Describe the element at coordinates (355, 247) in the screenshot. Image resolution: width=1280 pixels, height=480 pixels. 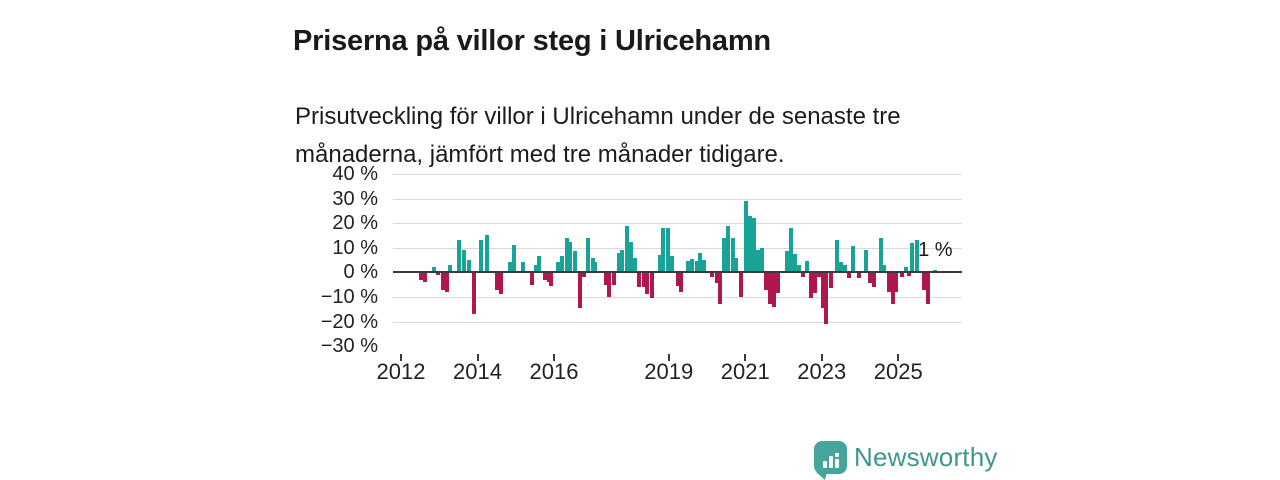
I see `y-axis-label: 10 %` at that location.